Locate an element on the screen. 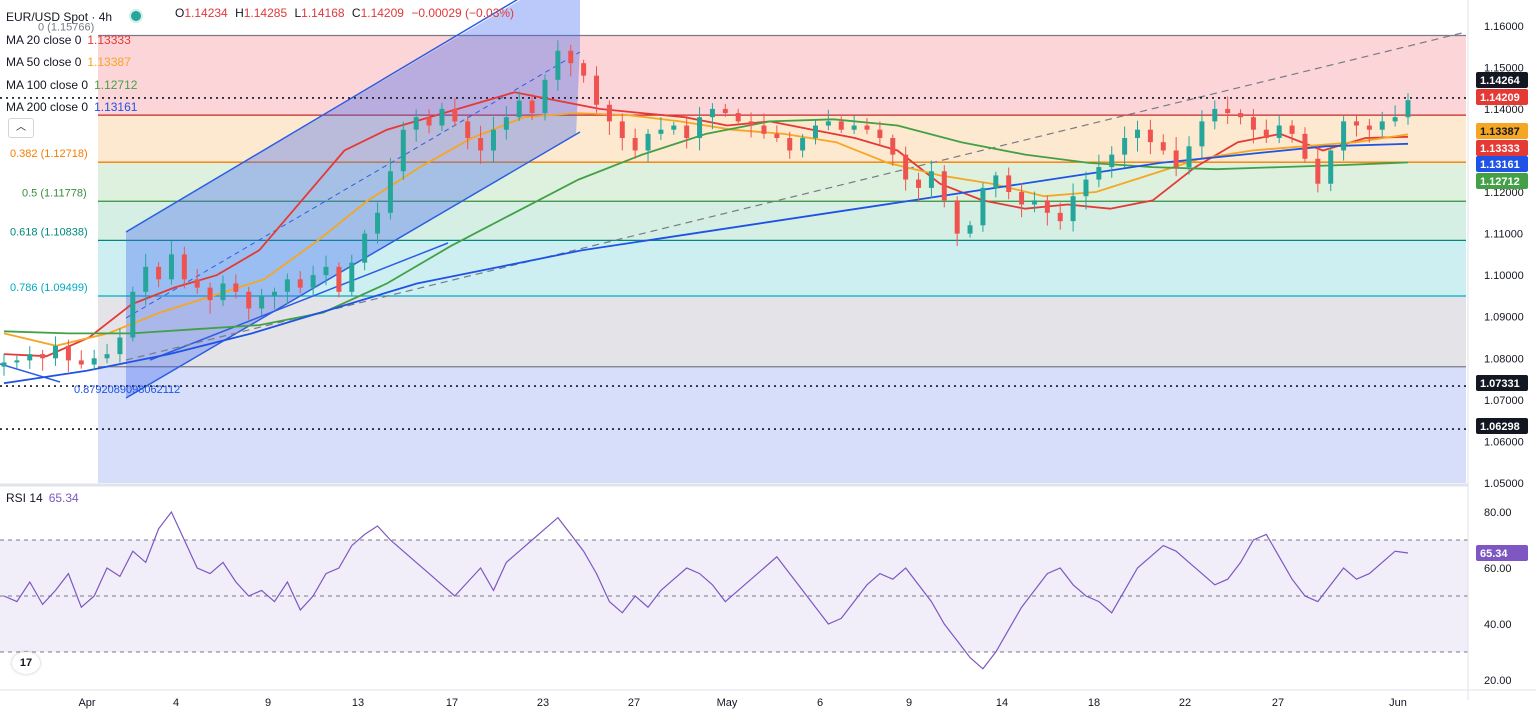 This screenshot has width=1536, height=715. fib-label: 0.5 (1.11778) is located at coordinates (54, 193).